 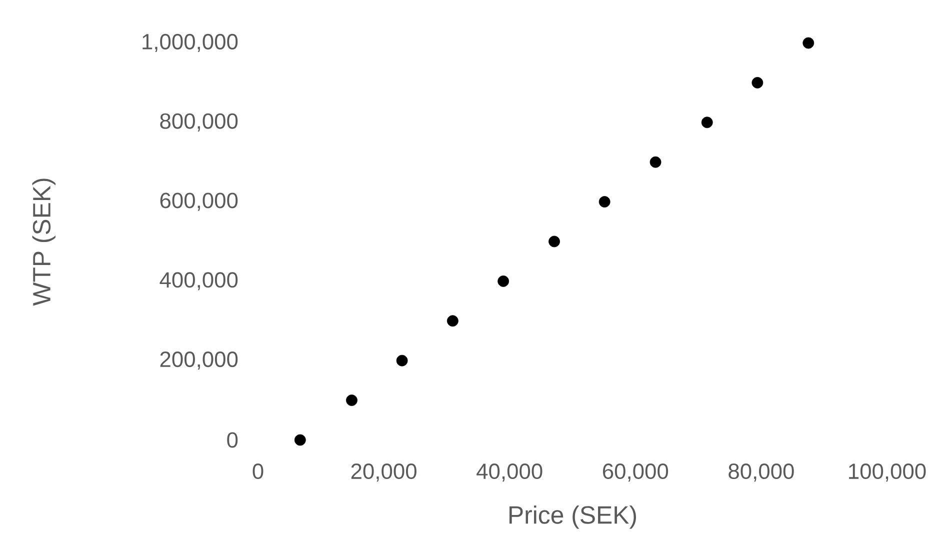 What do you see at coordinates (190, 43) in the screenshot?
I see `y-tick-label: 1,000,000` at bounding box center [190, 43].